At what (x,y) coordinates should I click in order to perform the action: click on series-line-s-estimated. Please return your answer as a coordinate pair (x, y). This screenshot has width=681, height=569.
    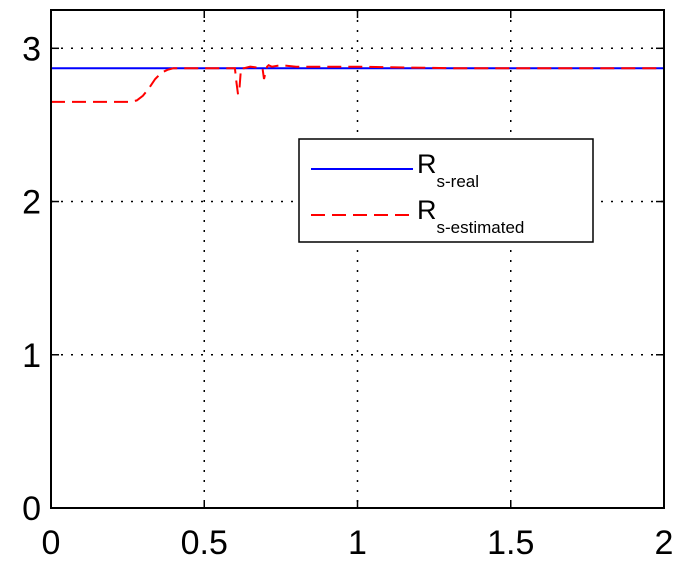
    Looking at the image, I should click on (357, 83).